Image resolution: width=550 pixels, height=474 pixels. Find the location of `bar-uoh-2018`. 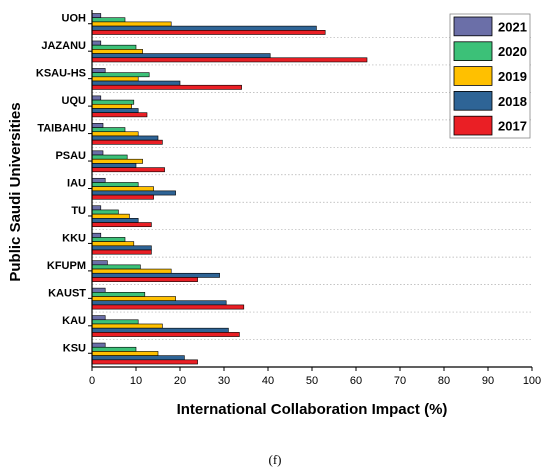

bar-uoh-2018 is located at coordinates (204, 28).